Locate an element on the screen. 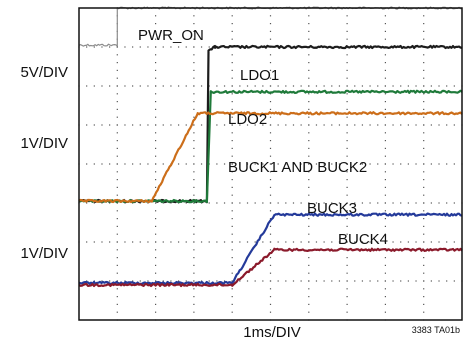 Image resolution: width=467 pixels, height=343 pixels. series-label-buck3: BUCK3 is located at coordinates (332, 208).